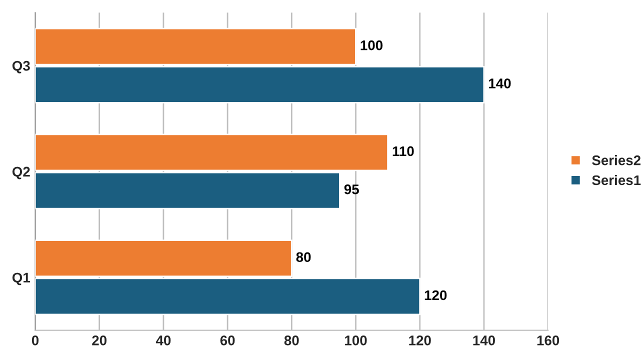 Image resolution: width=641 pixels, height=361 pixels. Describe the element at coordinates (420, 341) in the screenshot. I see `x-tick-label: 120` at that location.